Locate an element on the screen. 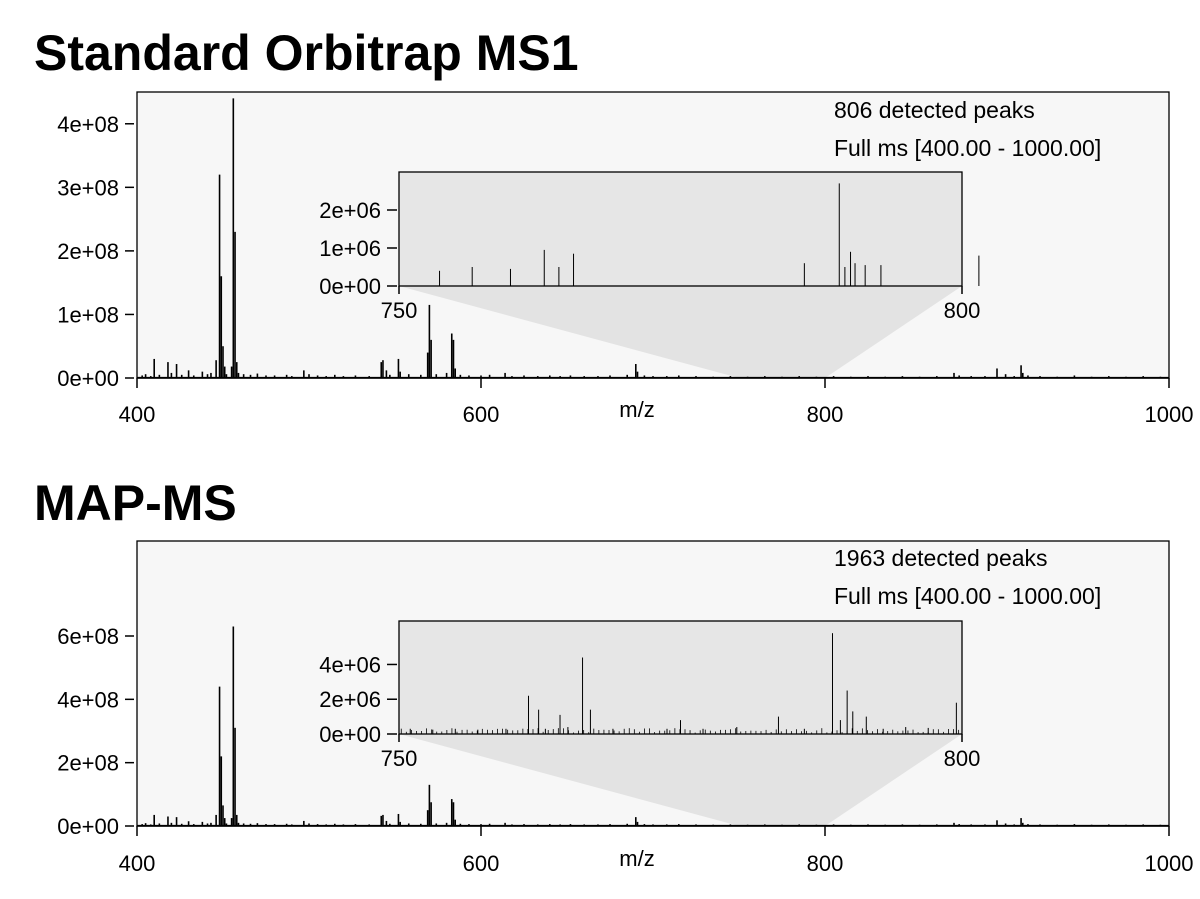 This screenshot has width=1200, height=899. chart-title-bottom: MAP-MS is located at coordinates (135, 503).